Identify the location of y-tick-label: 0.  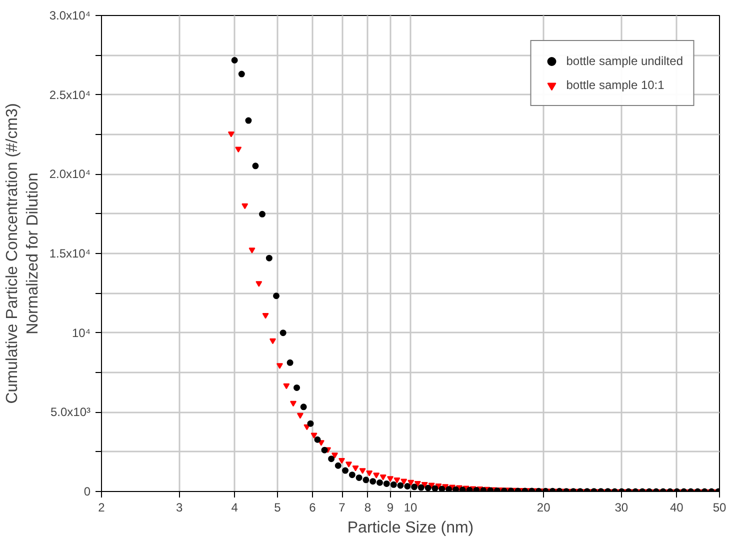
(87, 491).